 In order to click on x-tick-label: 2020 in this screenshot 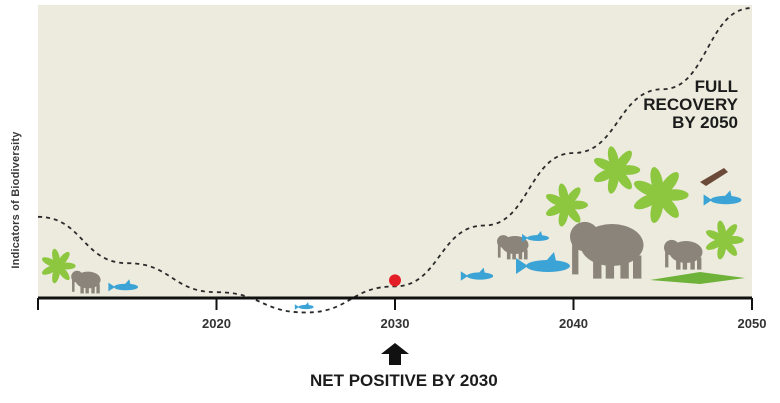, I will do `click(216, 323)`.